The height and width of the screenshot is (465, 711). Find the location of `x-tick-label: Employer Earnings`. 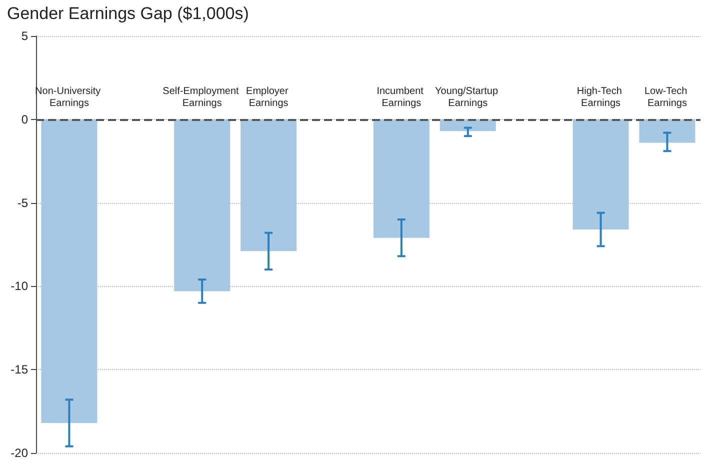

x-tick-label: Employer Earnings is located at coordinates (269, 97).